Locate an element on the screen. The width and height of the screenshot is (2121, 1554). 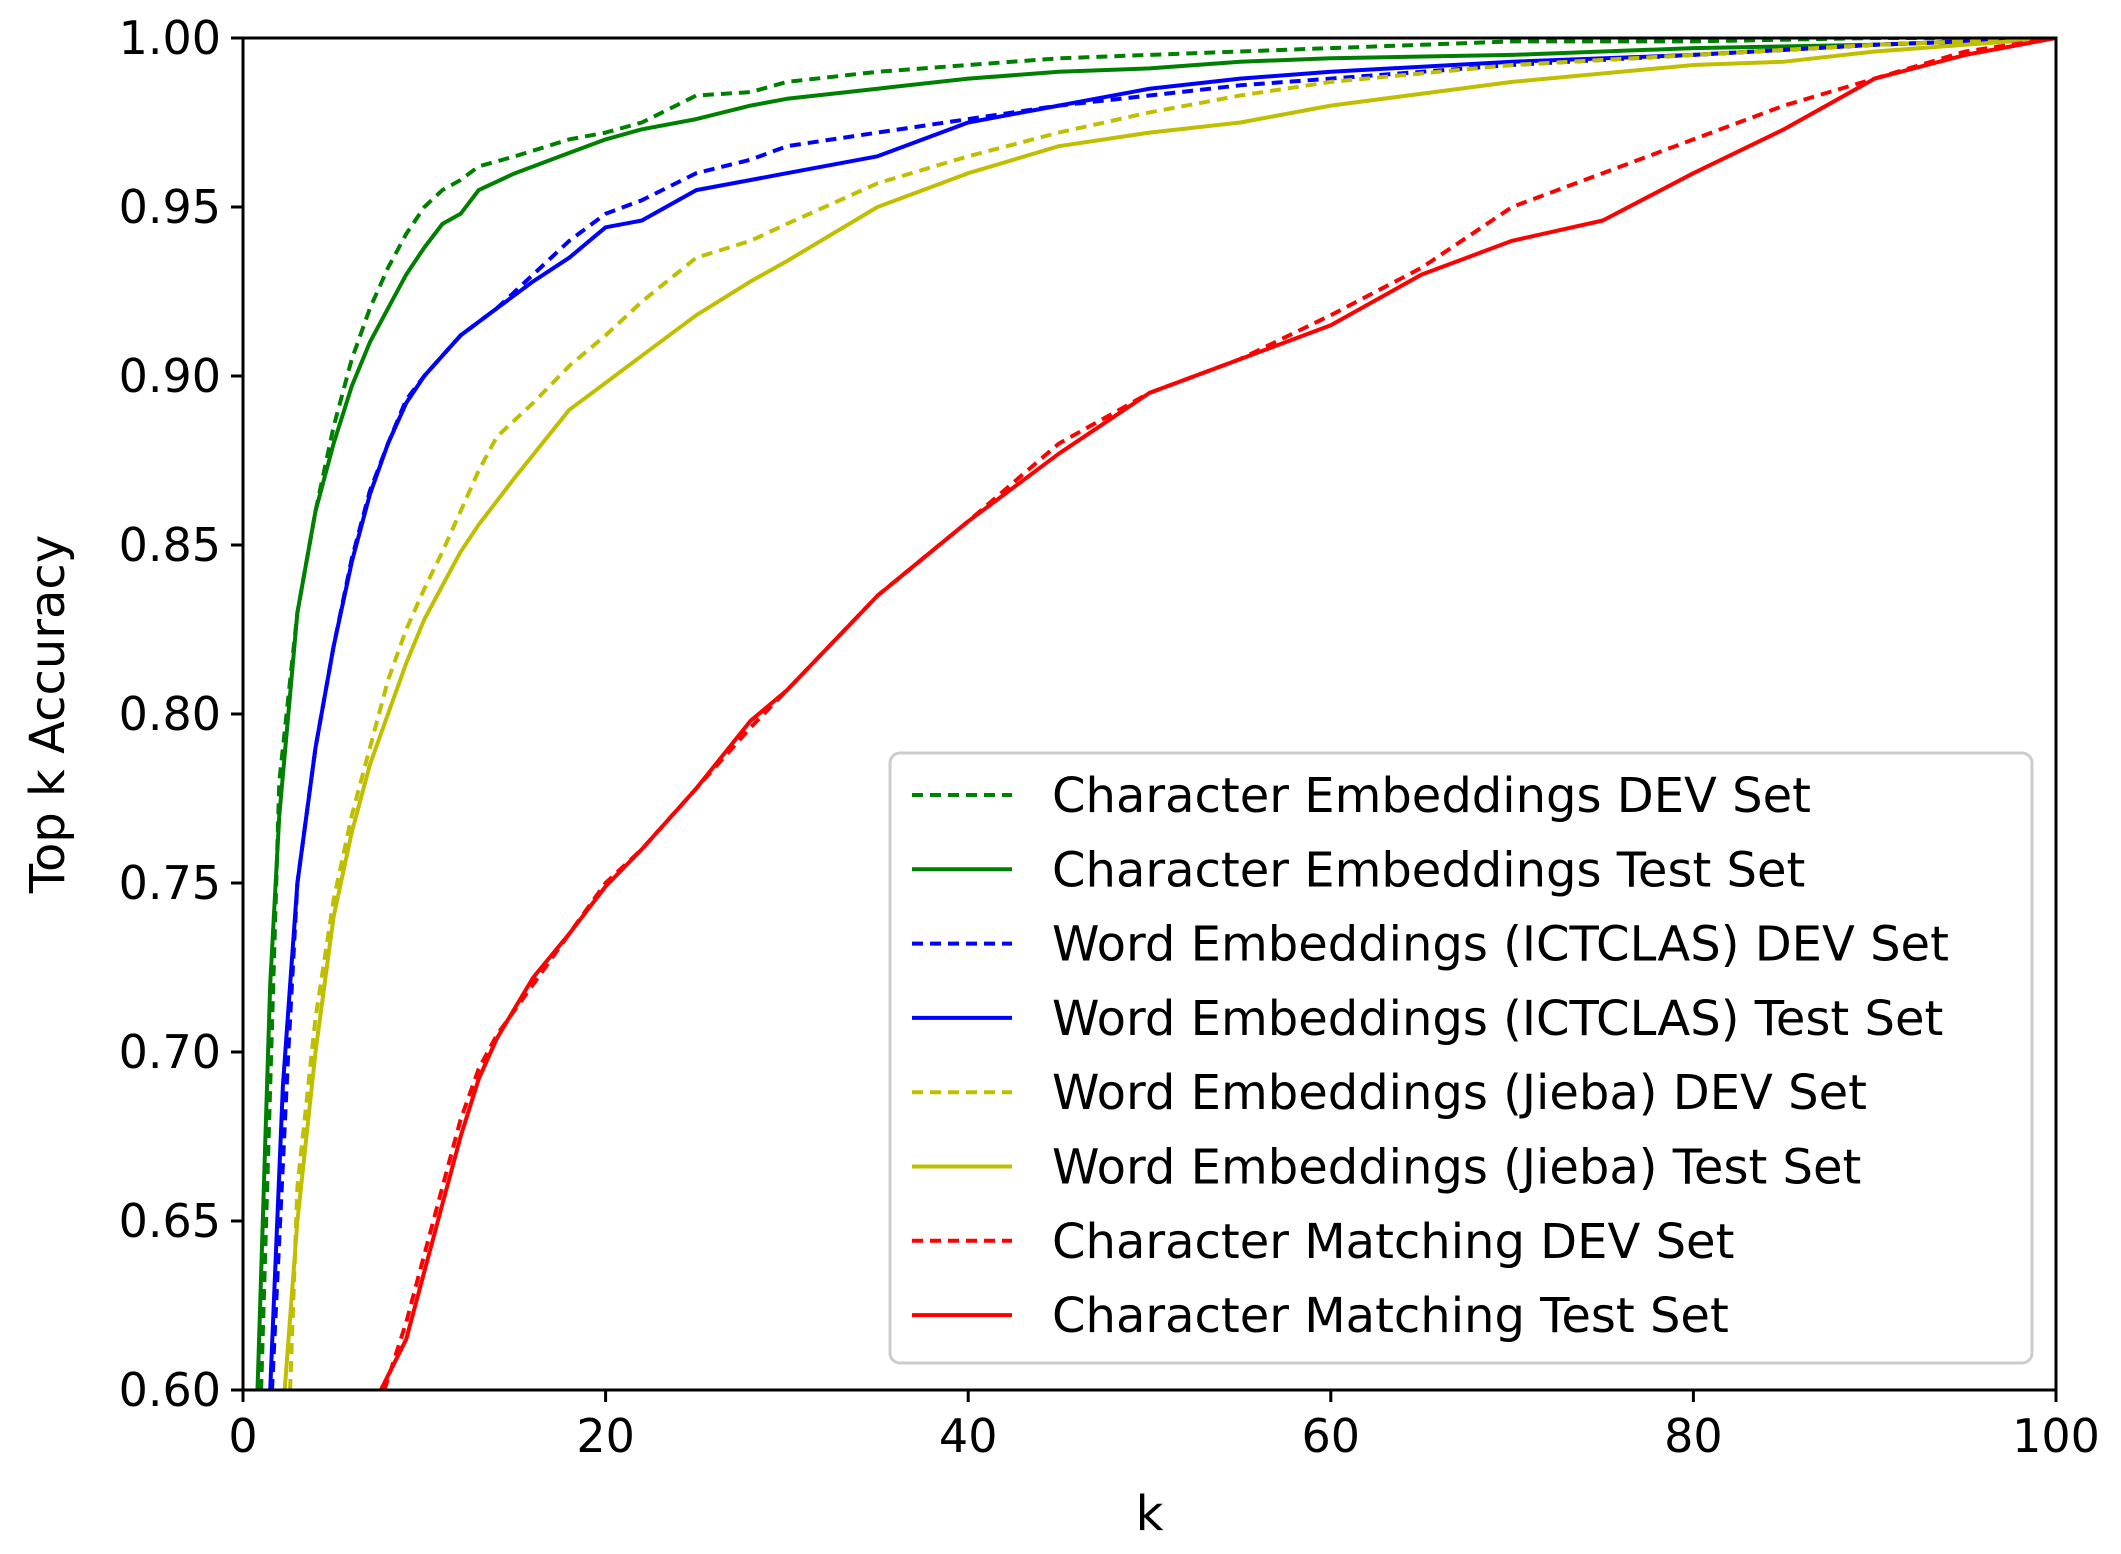
x-tick-label: 20 is located at coordinates (605, 1436).